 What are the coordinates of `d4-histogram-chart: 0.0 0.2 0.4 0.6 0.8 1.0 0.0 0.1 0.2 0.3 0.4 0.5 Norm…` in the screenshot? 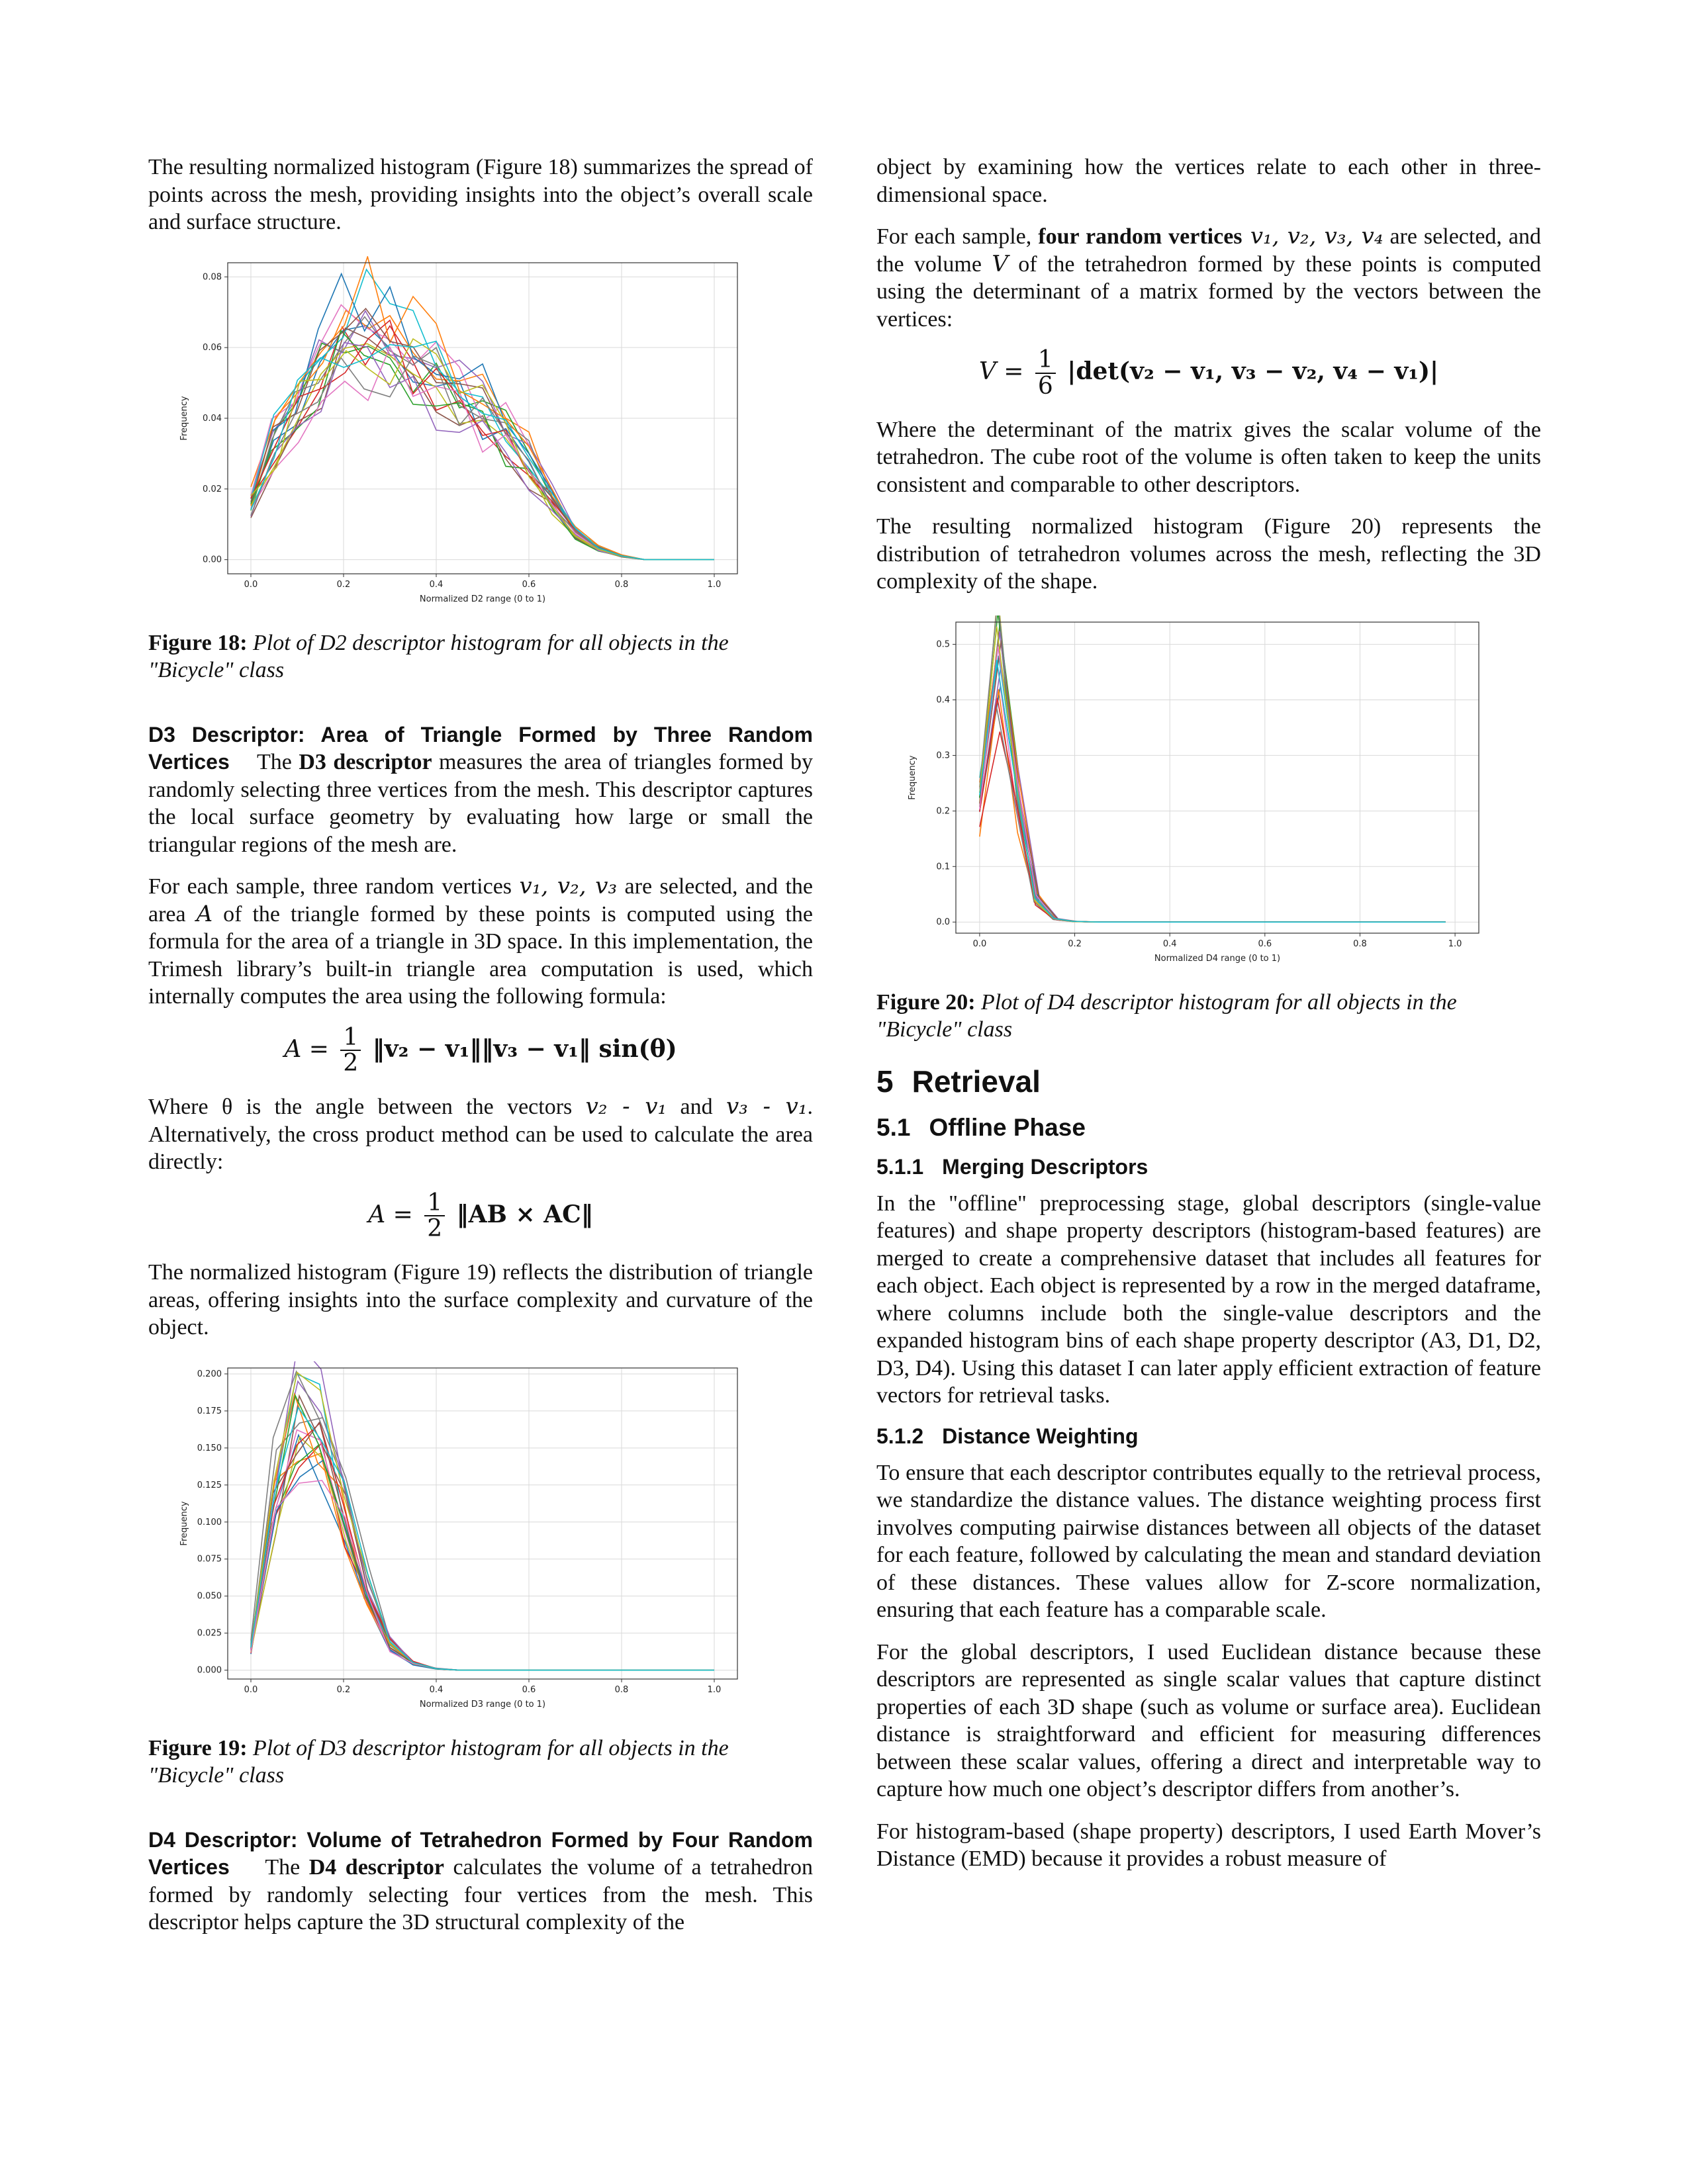 It's located at (1193, 789).